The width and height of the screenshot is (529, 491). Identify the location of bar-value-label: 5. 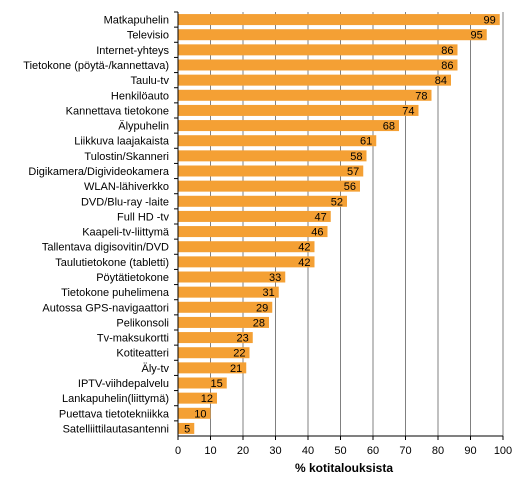
(187, 429).